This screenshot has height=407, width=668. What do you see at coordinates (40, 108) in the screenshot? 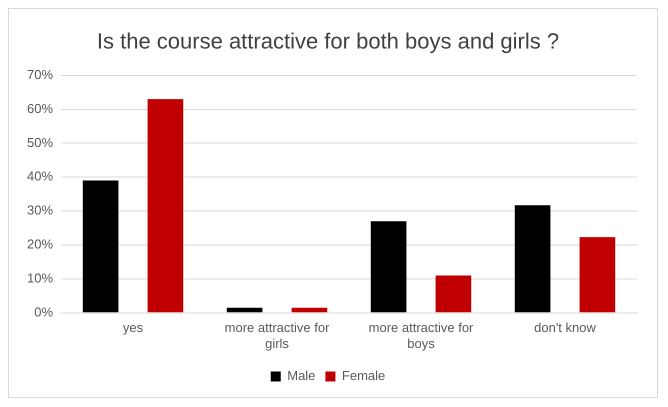
I see `y-tick-label: 60%` at bounding box center [40, 108].